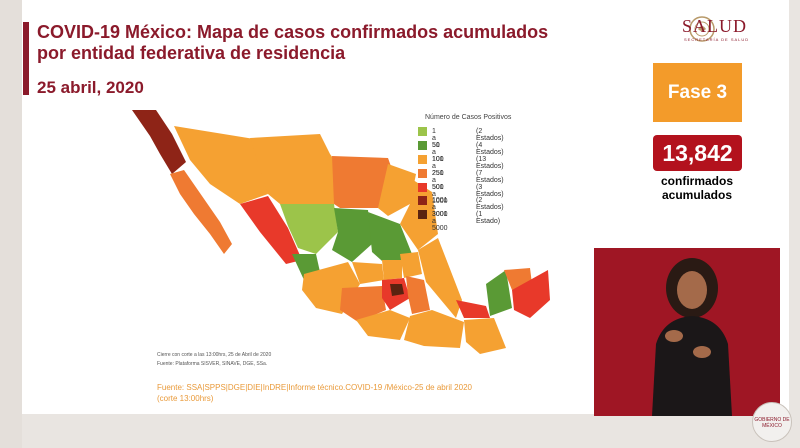  What do you see at coordinates (368, 273) in the screenshot?
I see `state-guanajuato` at bounding box center [368, 273].